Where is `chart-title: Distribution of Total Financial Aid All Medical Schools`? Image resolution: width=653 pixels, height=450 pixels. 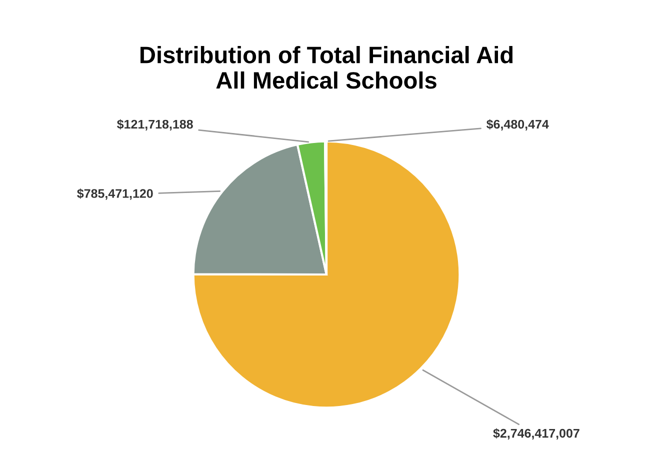
chart-title: Distribution of Total Financial Aid All Medical Schools is located at coordinates (326, 67).